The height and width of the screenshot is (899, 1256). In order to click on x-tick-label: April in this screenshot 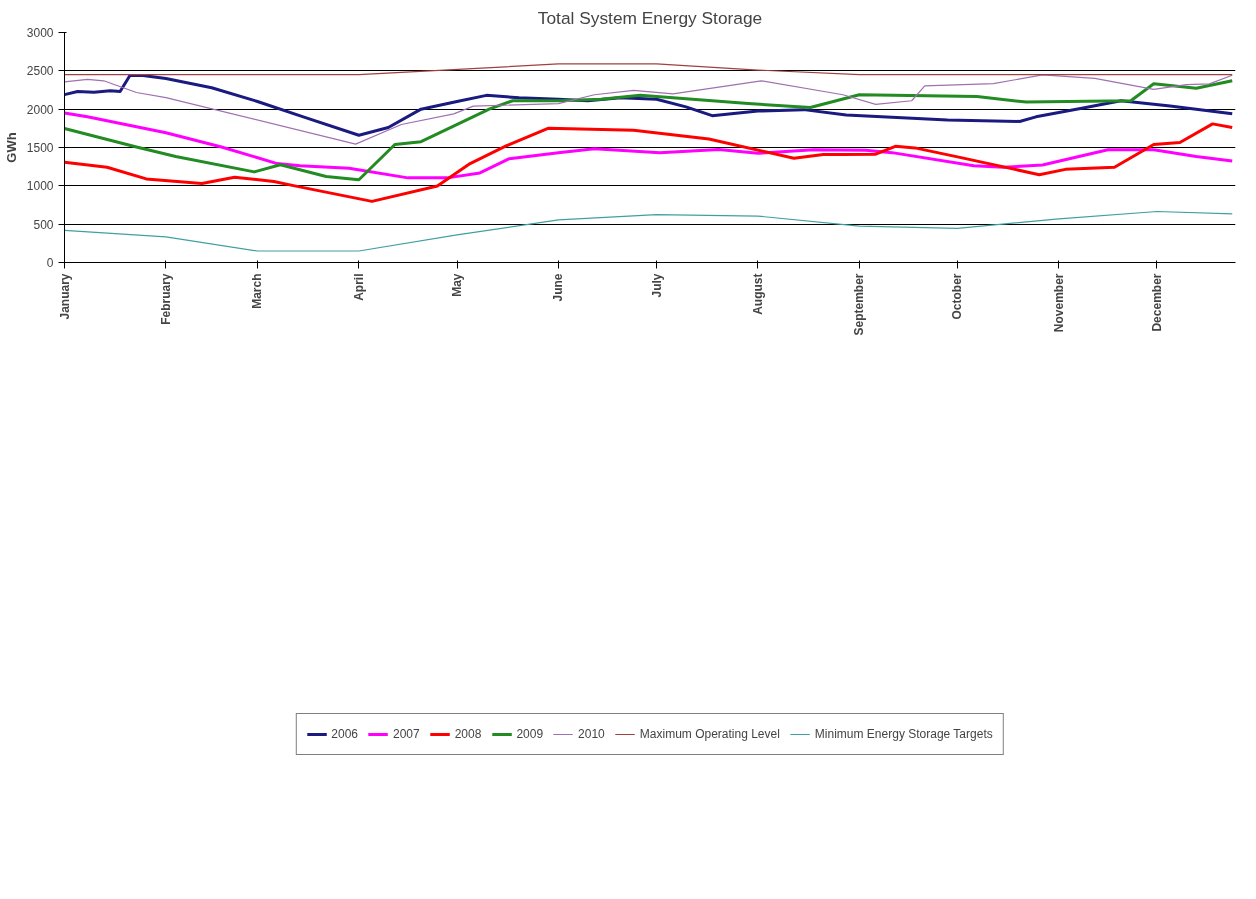, I will do `click(358, 287)`.